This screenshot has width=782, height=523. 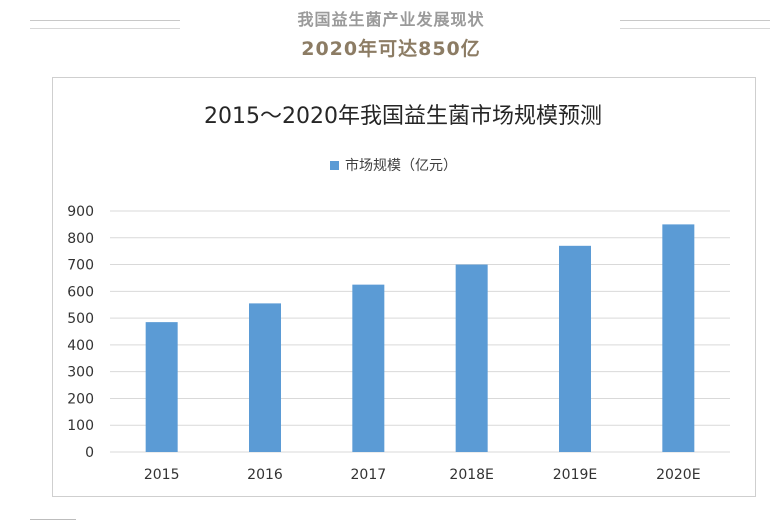 What do you see at coordinates (471, 358) in the screenshot?
I see `bar-2018E` at bounding box center [471, 358].